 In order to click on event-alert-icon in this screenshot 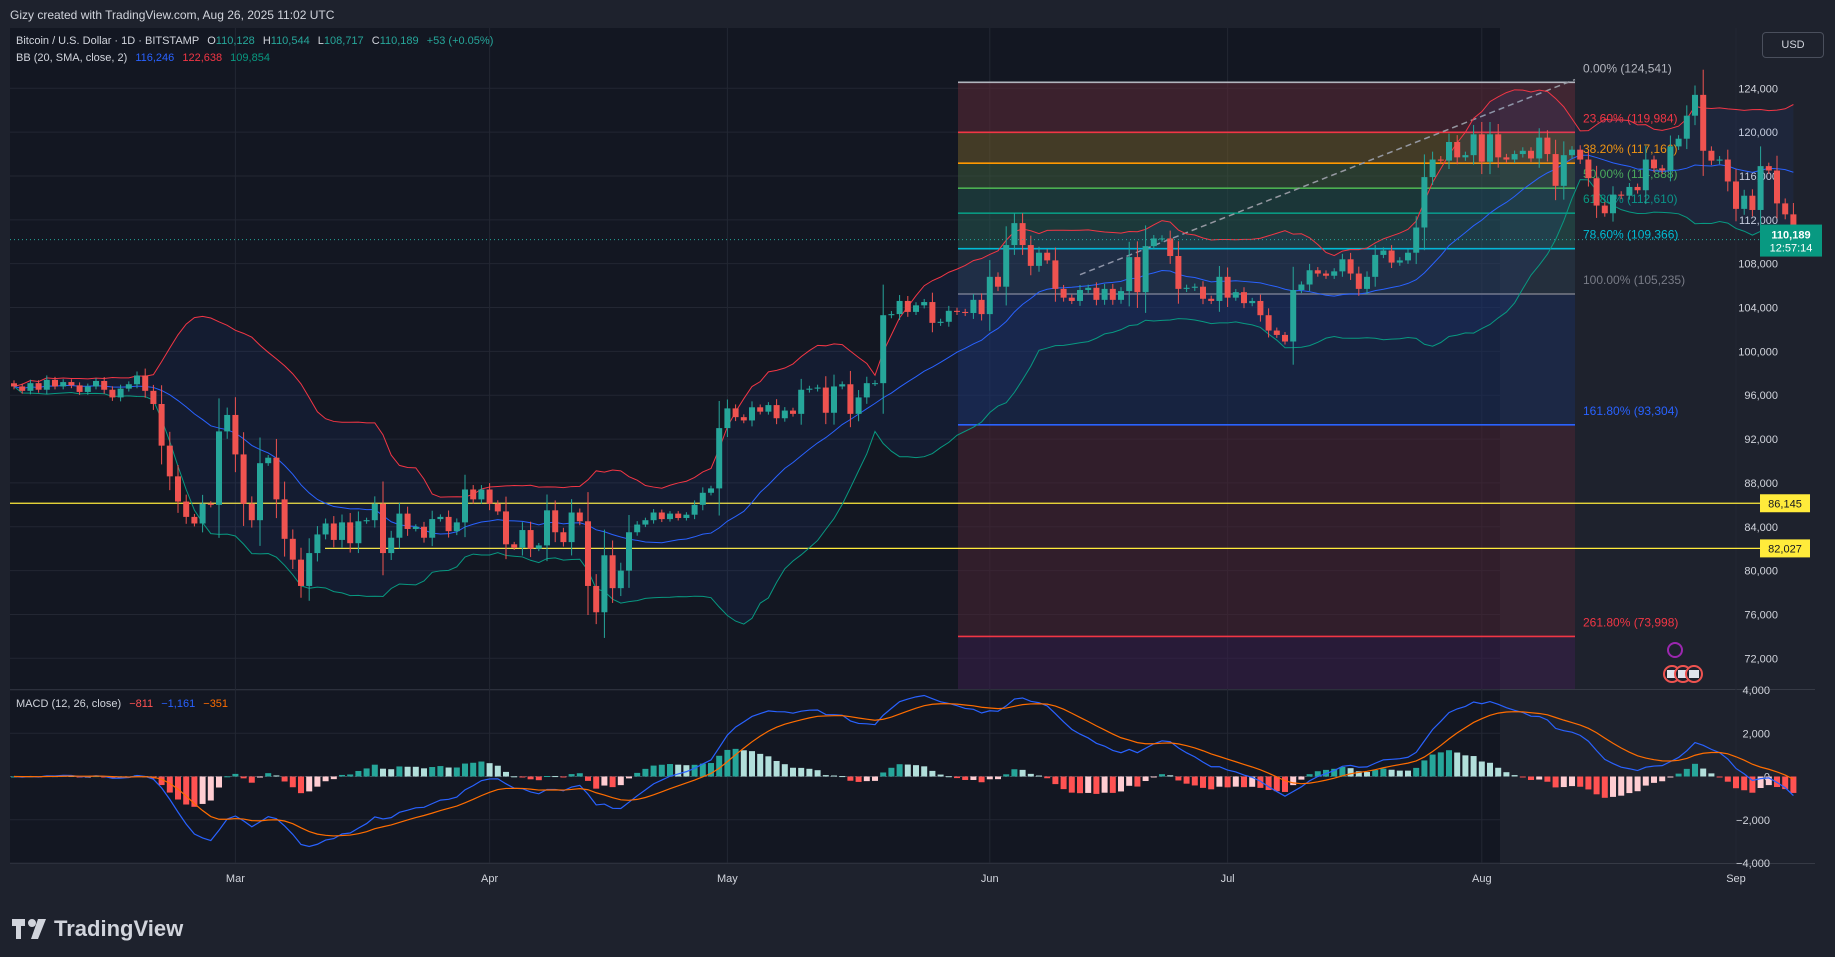, I will do `click(1675, 650)`.